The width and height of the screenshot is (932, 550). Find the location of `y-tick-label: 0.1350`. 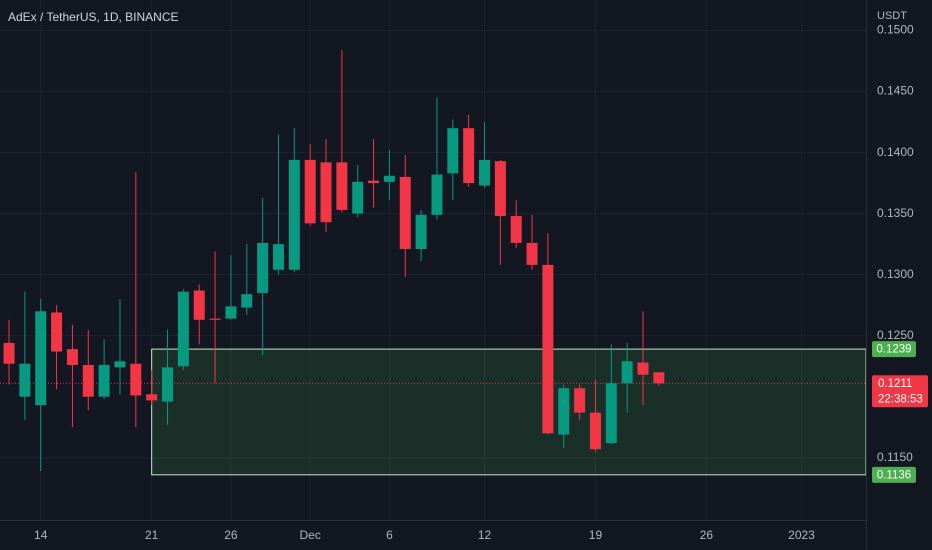

y-tick-label: 0.1350 is located at coordinates (895, 213).